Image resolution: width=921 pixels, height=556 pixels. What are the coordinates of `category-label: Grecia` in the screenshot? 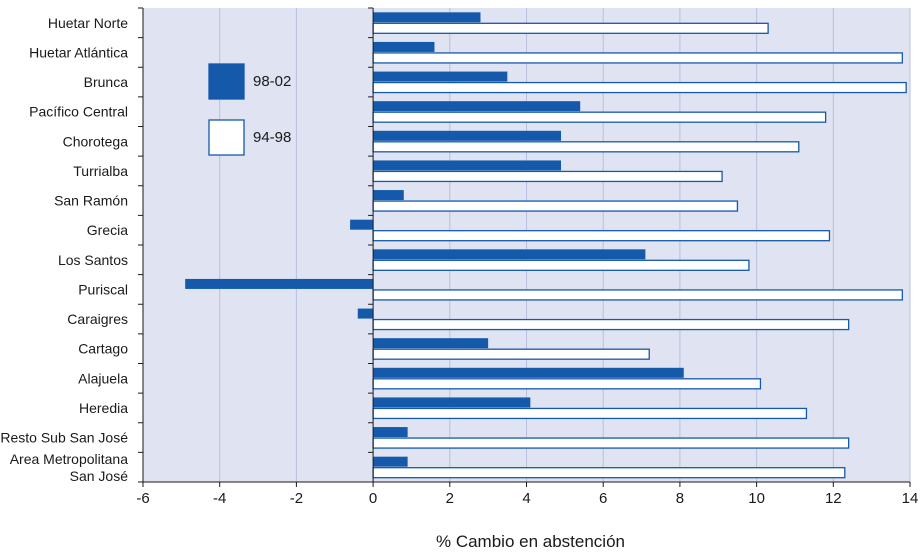 It's located at (107, 230).